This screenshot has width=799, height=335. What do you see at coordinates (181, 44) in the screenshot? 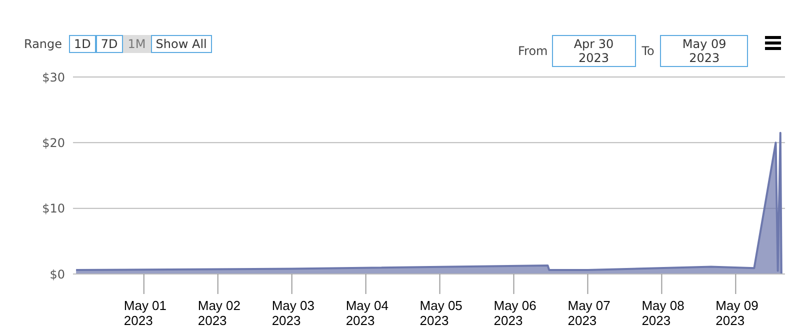
I see `text: Show All` at bounding box center [181, 44].